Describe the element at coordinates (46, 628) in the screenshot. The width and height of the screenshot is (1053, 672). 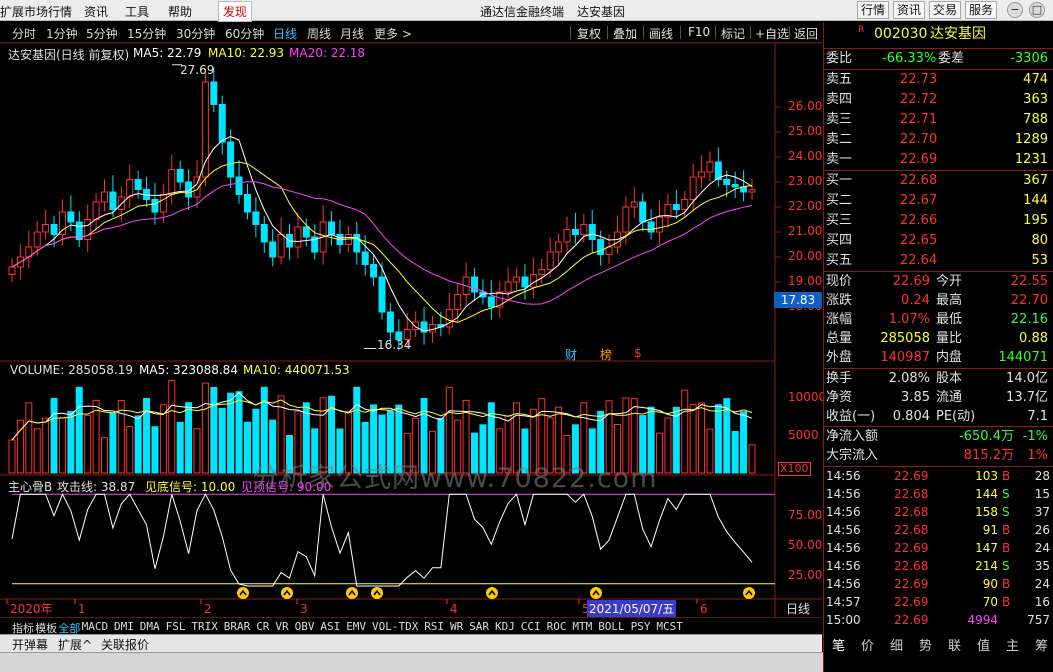
I see `indicator-tab-模板: 模板` at that location.